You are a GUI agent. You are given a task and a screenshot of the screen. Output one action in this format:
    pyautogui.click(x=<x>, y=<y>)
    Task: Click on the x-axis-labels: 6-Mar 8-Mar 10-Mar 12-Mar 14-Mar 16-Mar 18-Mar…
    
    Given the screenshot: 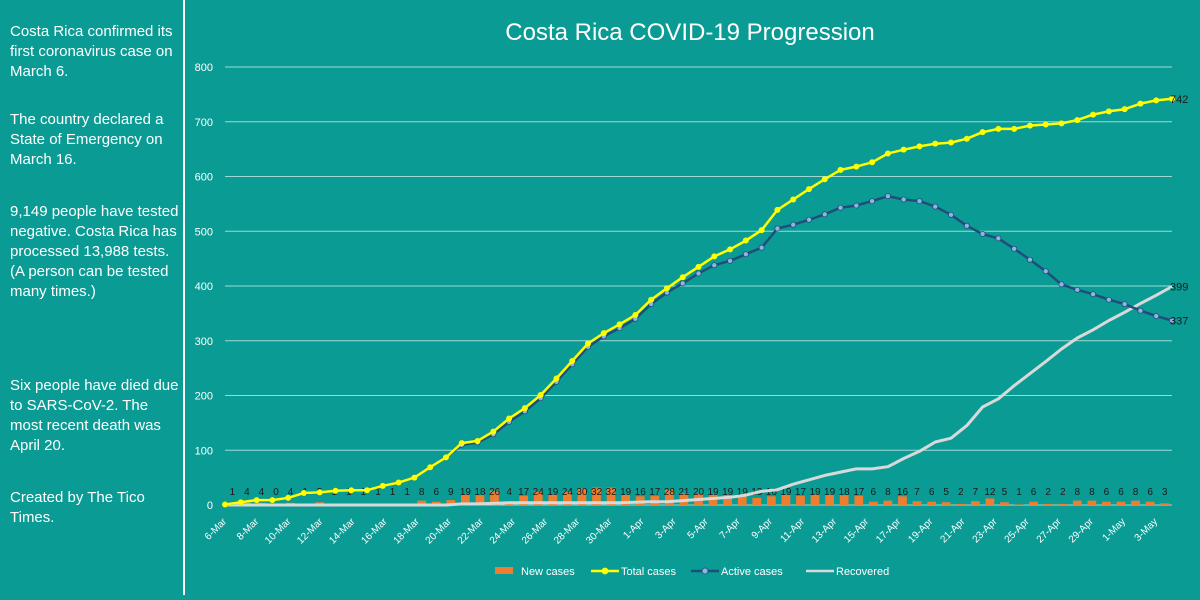 What is the action you would take?
    pyautogui.click(x=681, y=531)
    